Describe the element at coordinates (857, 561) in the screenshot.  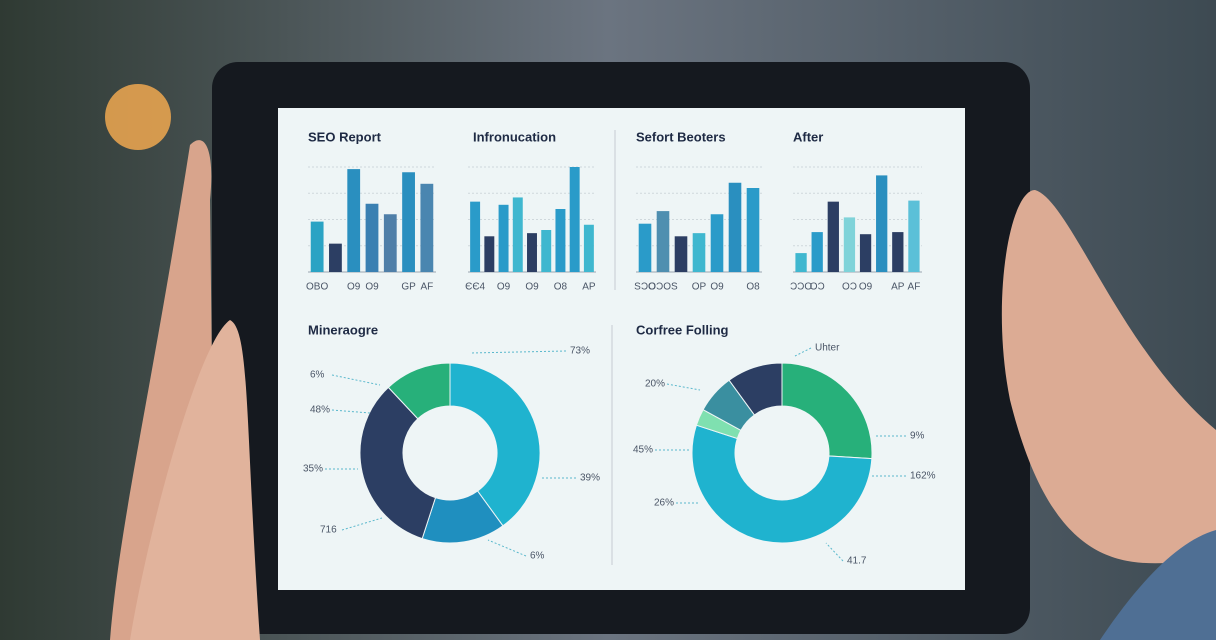
I see `annotation: 41.7` at that location.